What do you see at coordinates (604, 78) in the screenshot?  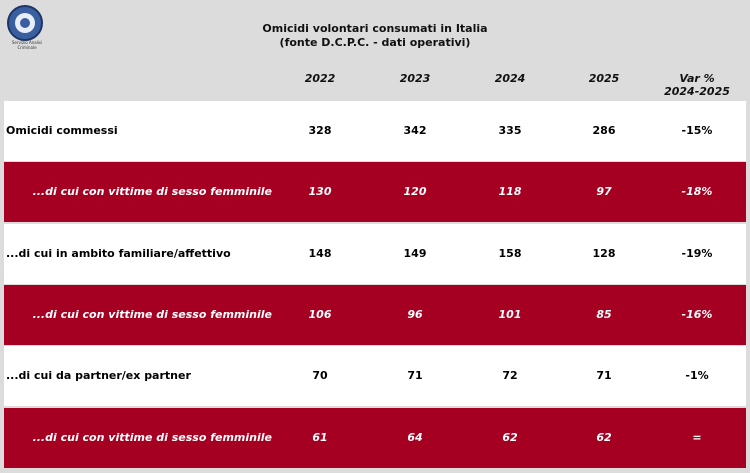 I see `column-header: 2025` at bounding box center [604, 78].